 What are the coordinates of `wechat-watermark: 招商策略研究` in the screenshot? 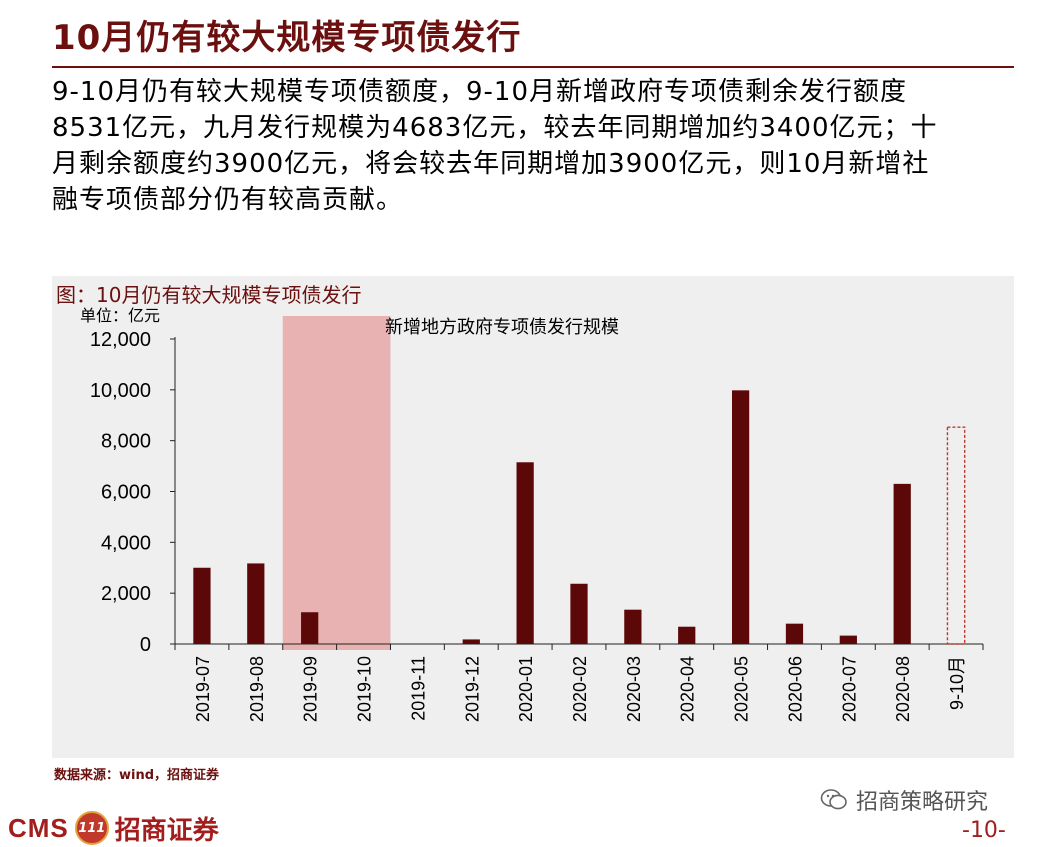 It's located at (904, 800).